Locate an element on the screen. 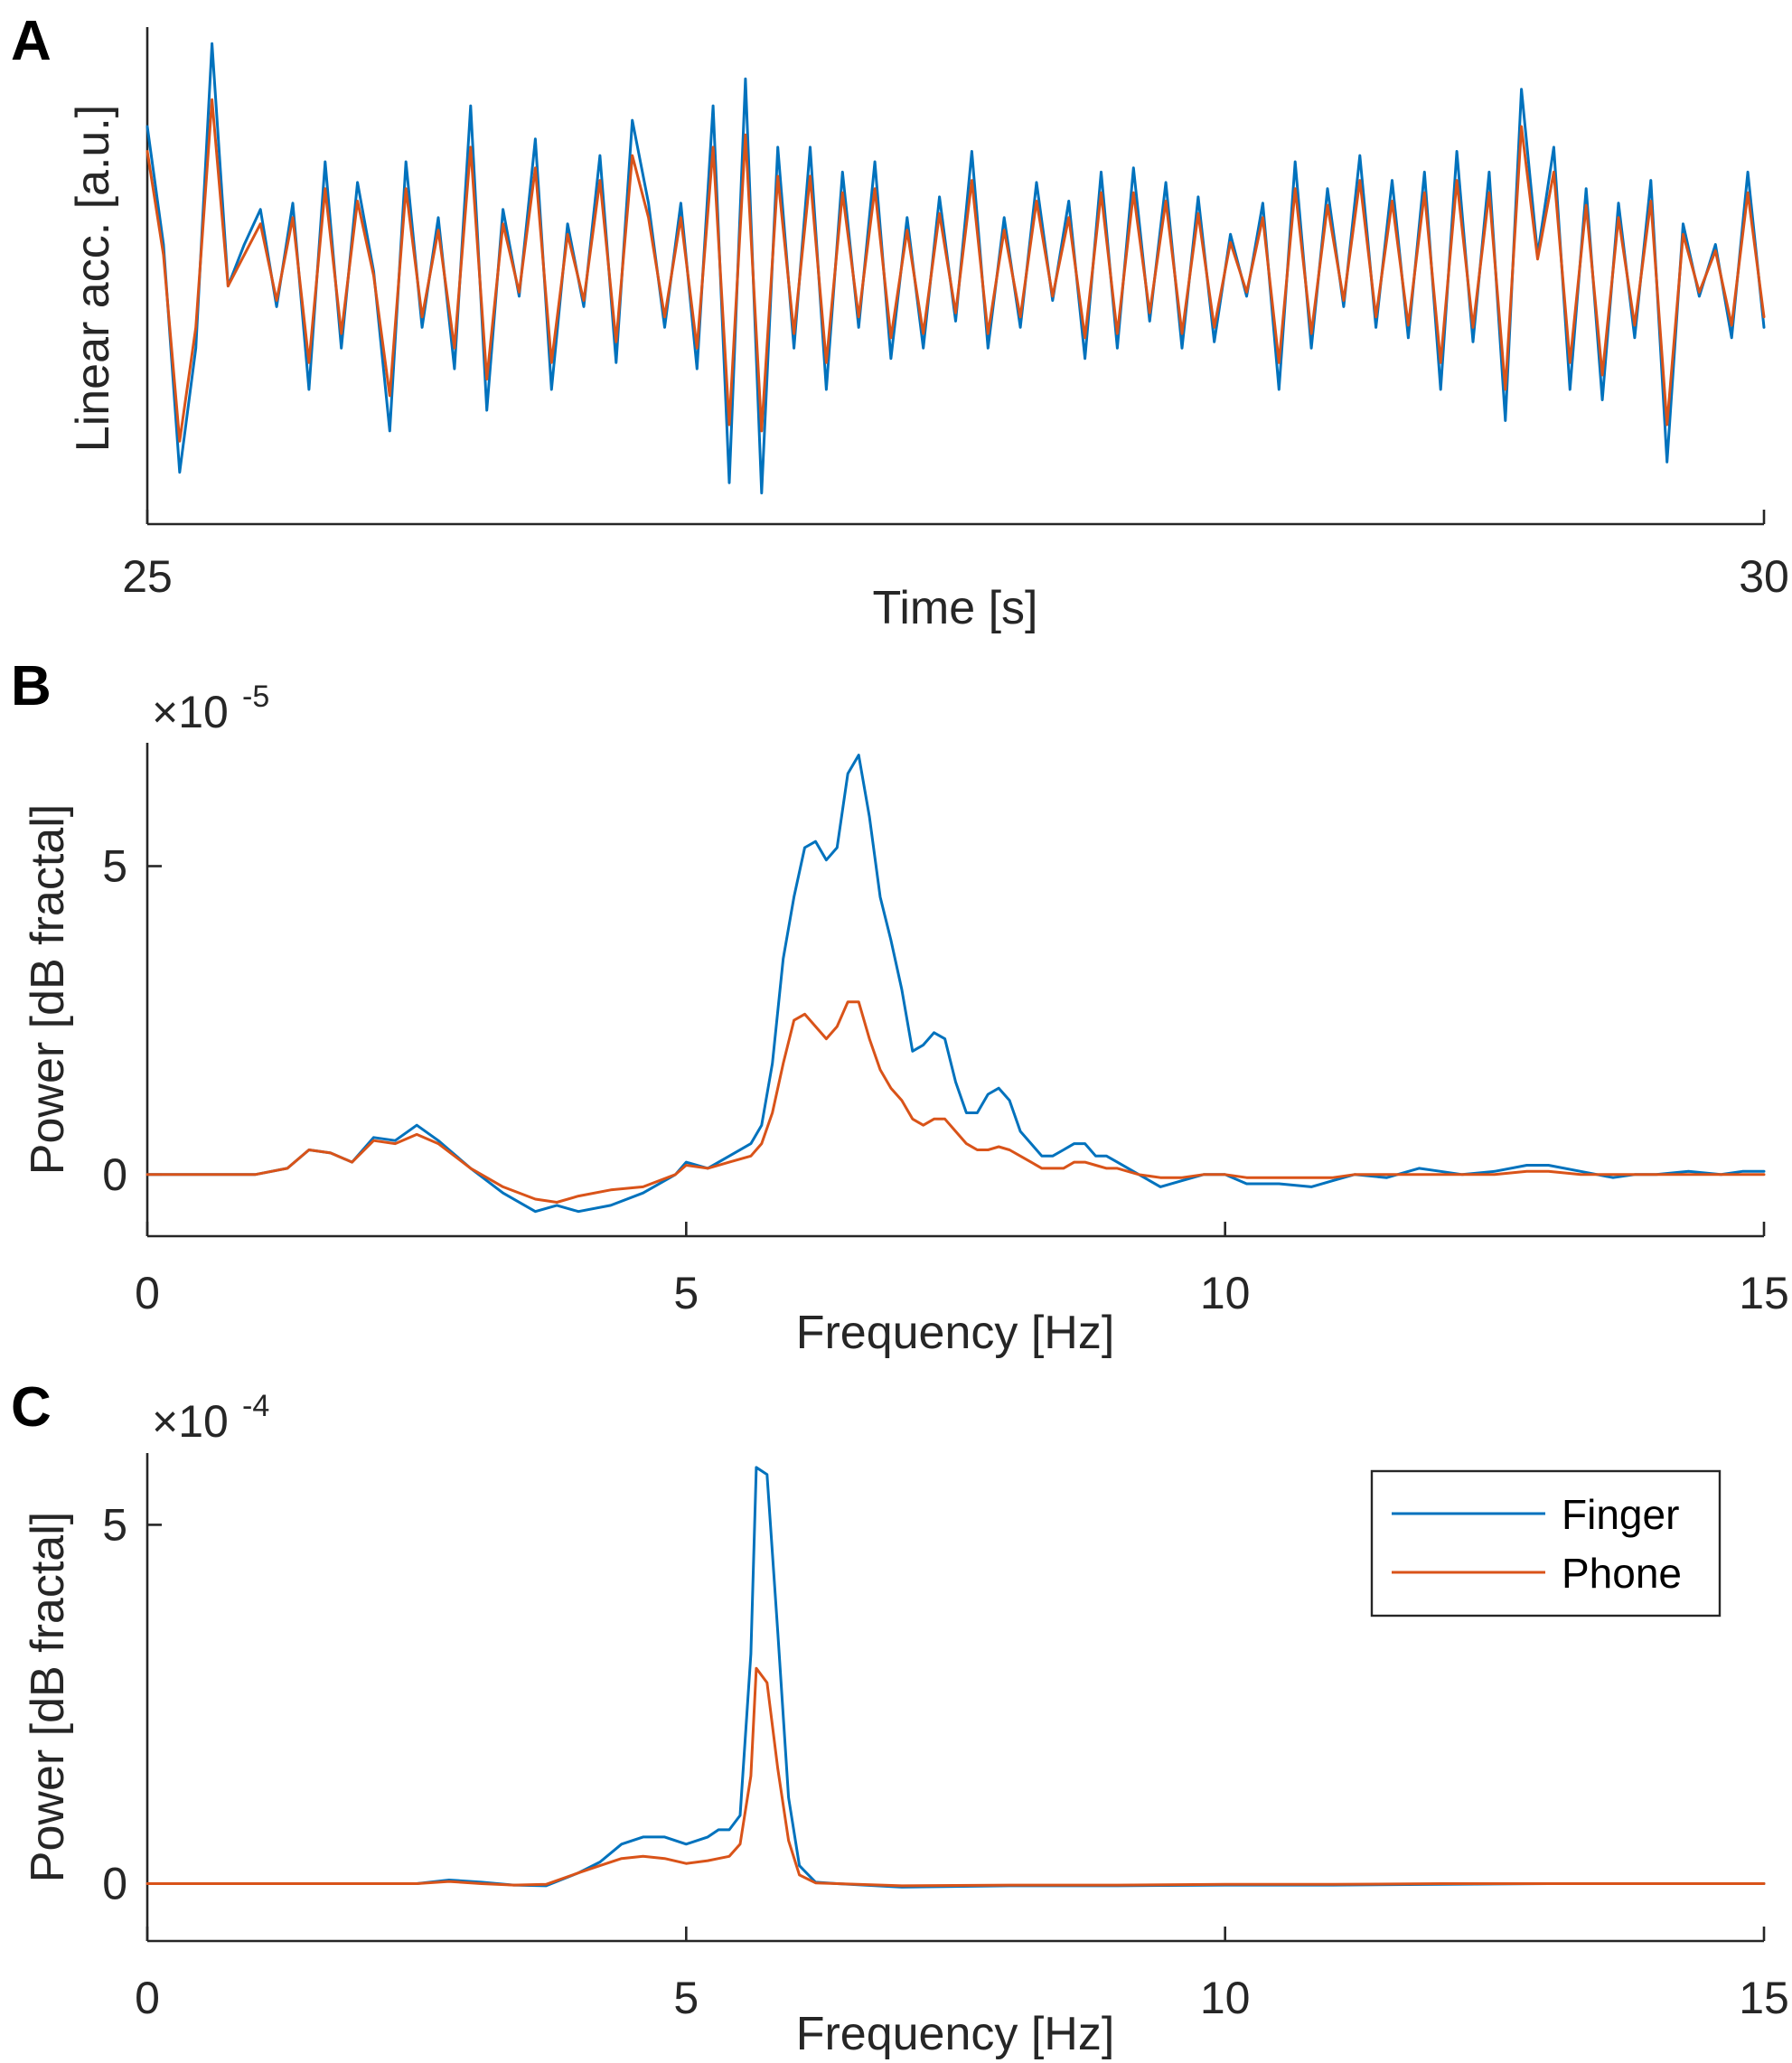  y-axis-label-c: Power [dB fractal] is located at coordinates (48, 1697).